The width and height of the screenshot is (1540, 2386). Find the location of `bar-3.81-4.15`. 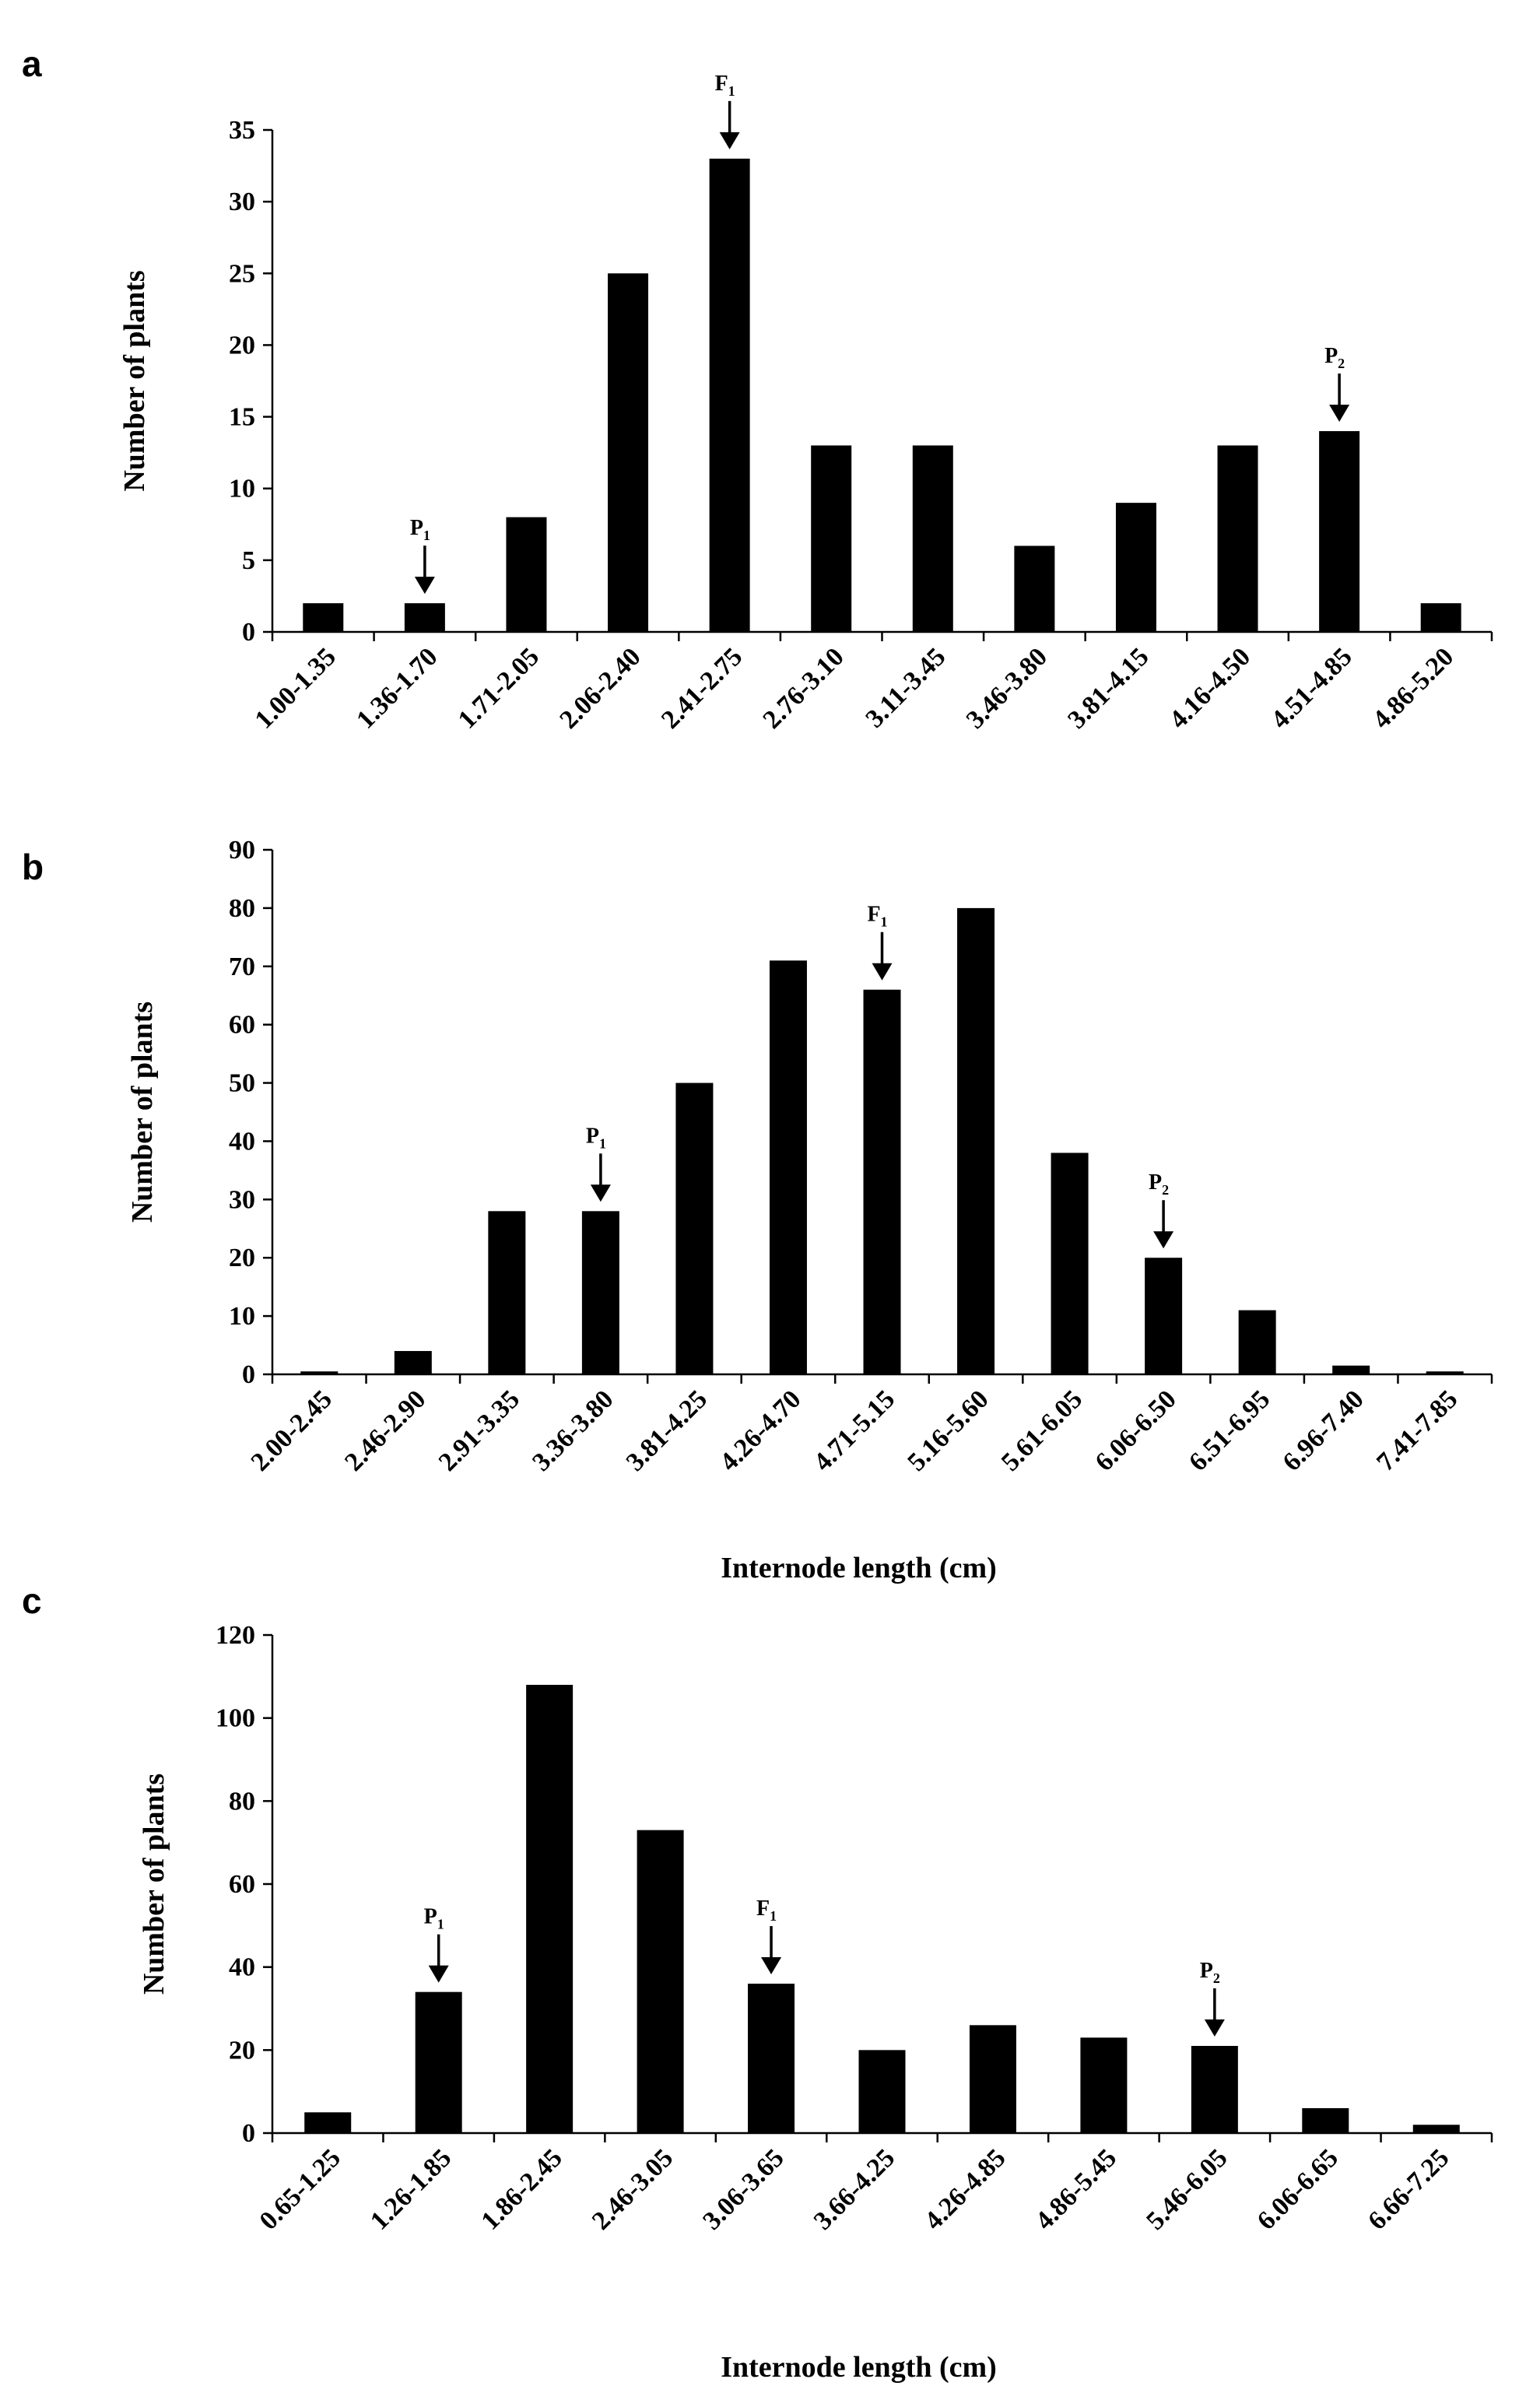

bar-3.81-4.15 is located at coordinates (1135, 567).